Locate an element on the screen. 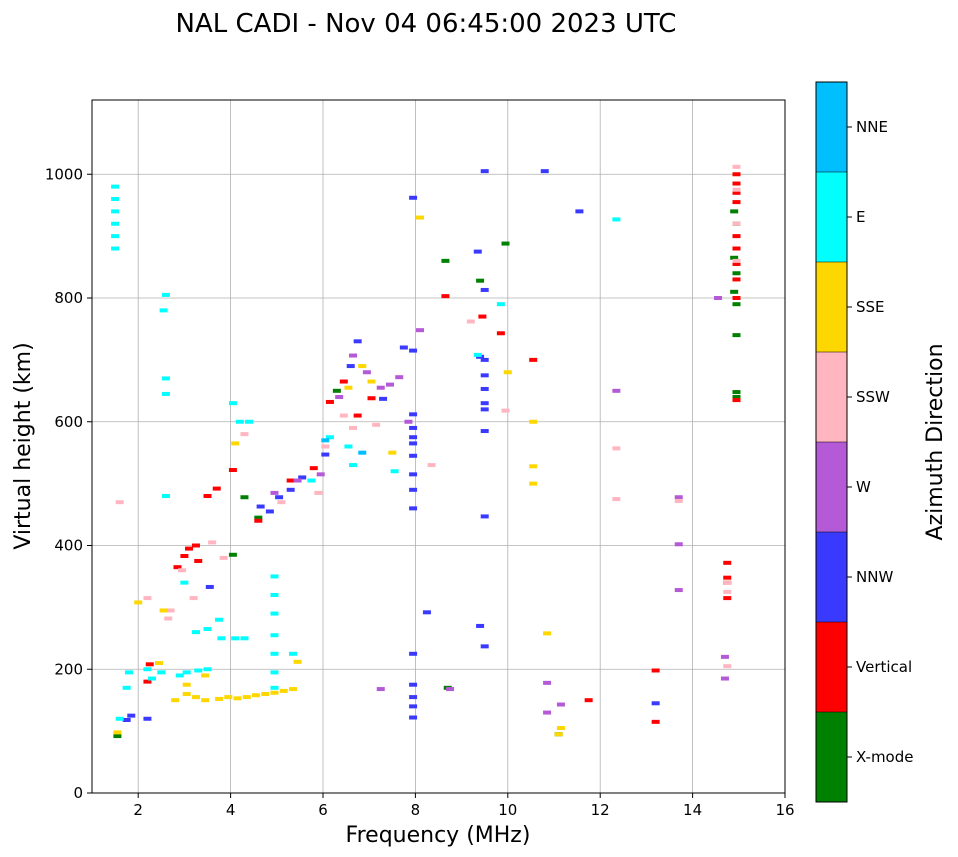  series-nne is located at coordinates (344, 446).